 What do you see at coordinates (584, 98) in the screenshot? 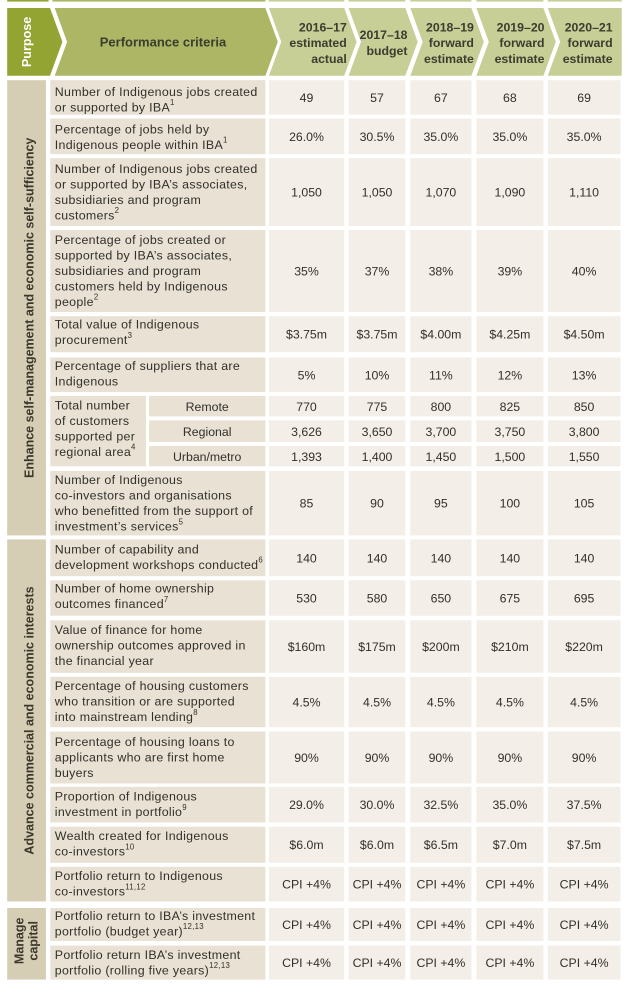
I see `svg-text: 69` at bounding box center [584, 98].